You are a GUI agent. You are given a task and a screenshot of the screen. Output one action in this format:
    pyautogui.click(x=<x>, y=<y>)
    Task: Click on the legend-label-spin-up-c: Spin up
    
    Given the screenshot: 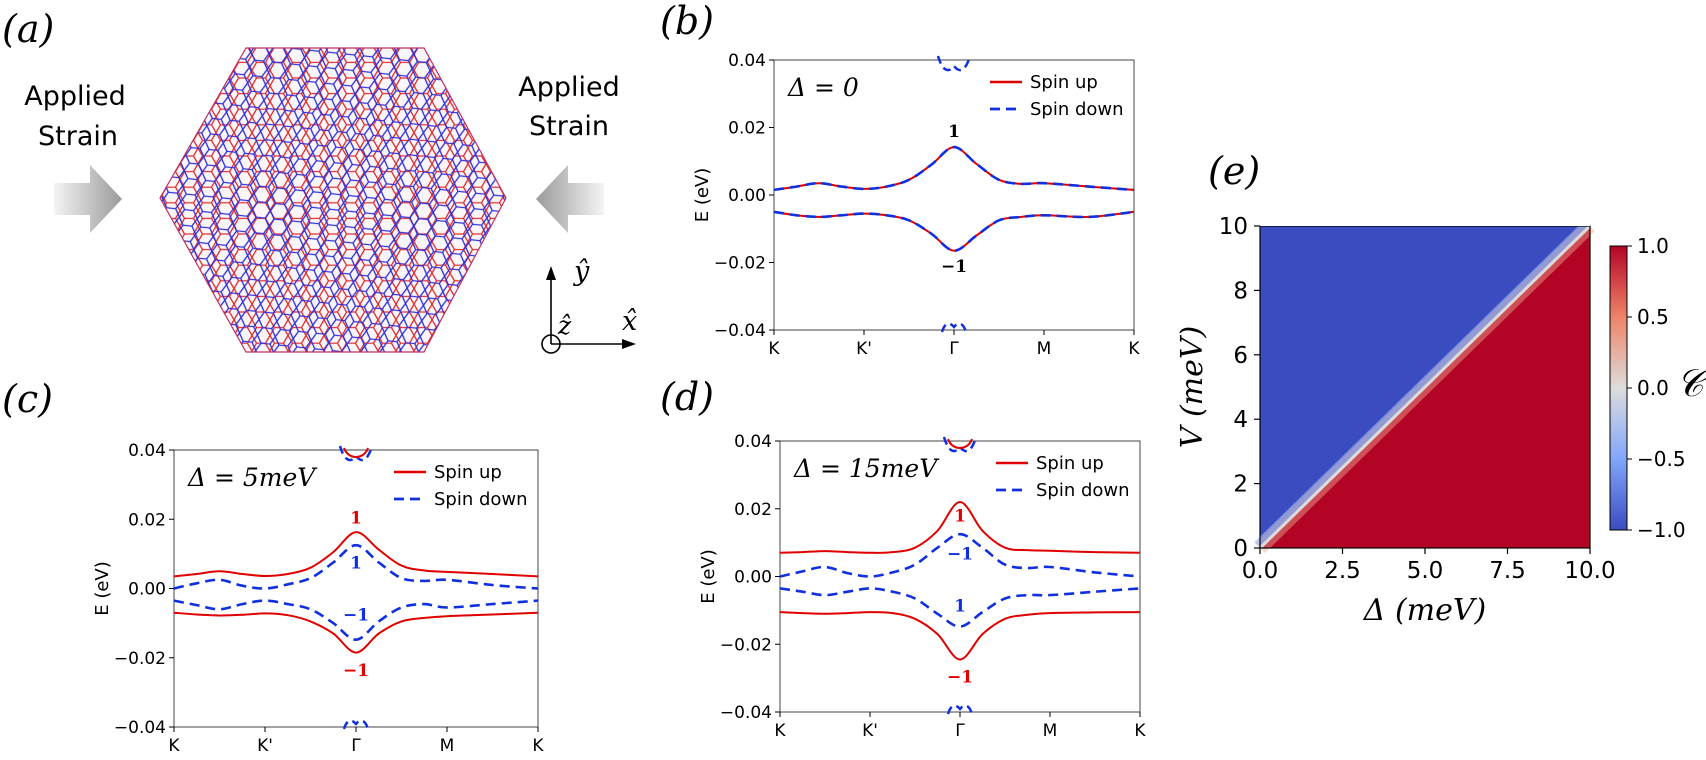 What is the action you would take?
    pyautogui.click(x=468, y=472)
    